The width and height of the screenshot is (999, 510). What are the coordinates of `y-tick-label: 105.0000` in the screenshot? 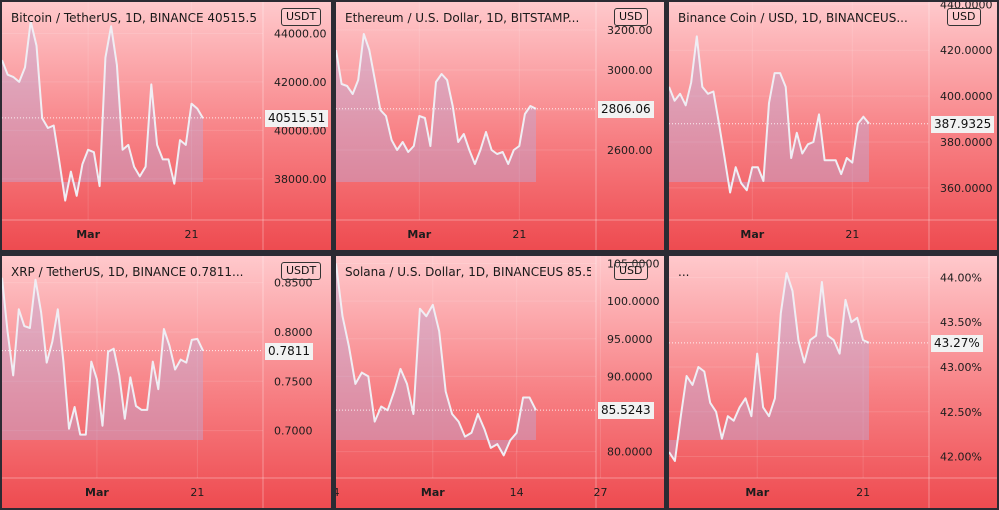 It's located at (633, 264).